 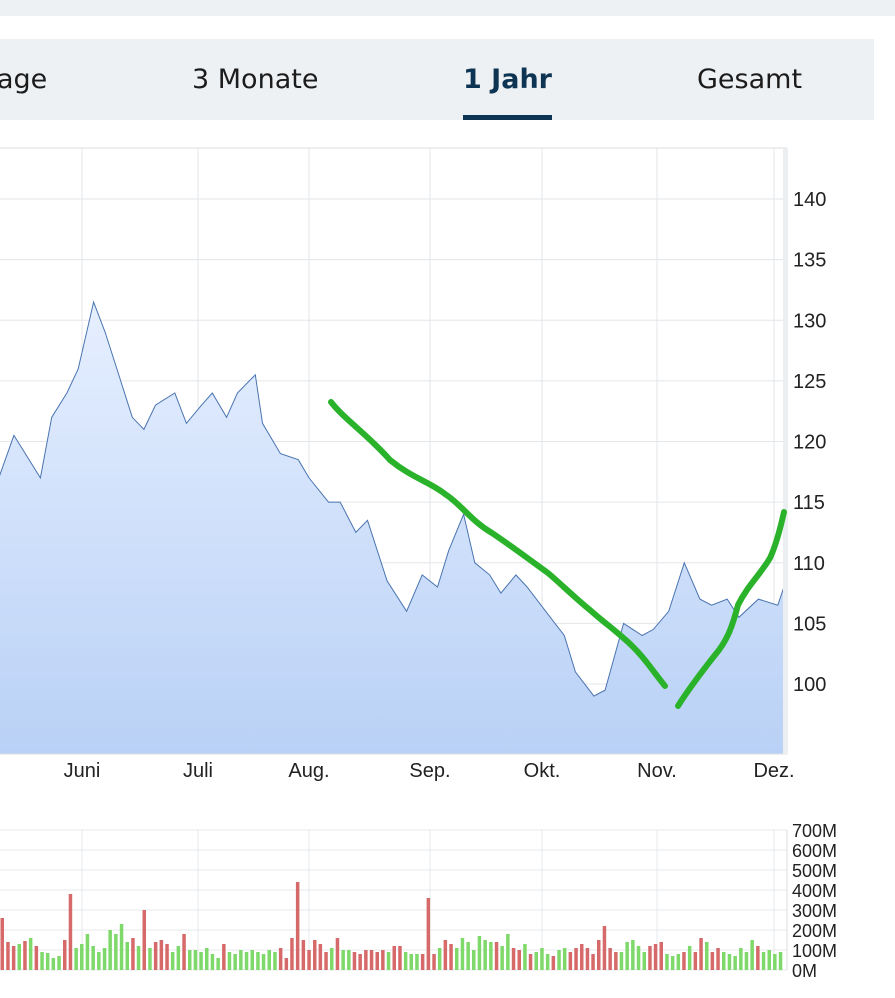 I want to click on price-y-tick-label: 110, so click(x=809, y=564).